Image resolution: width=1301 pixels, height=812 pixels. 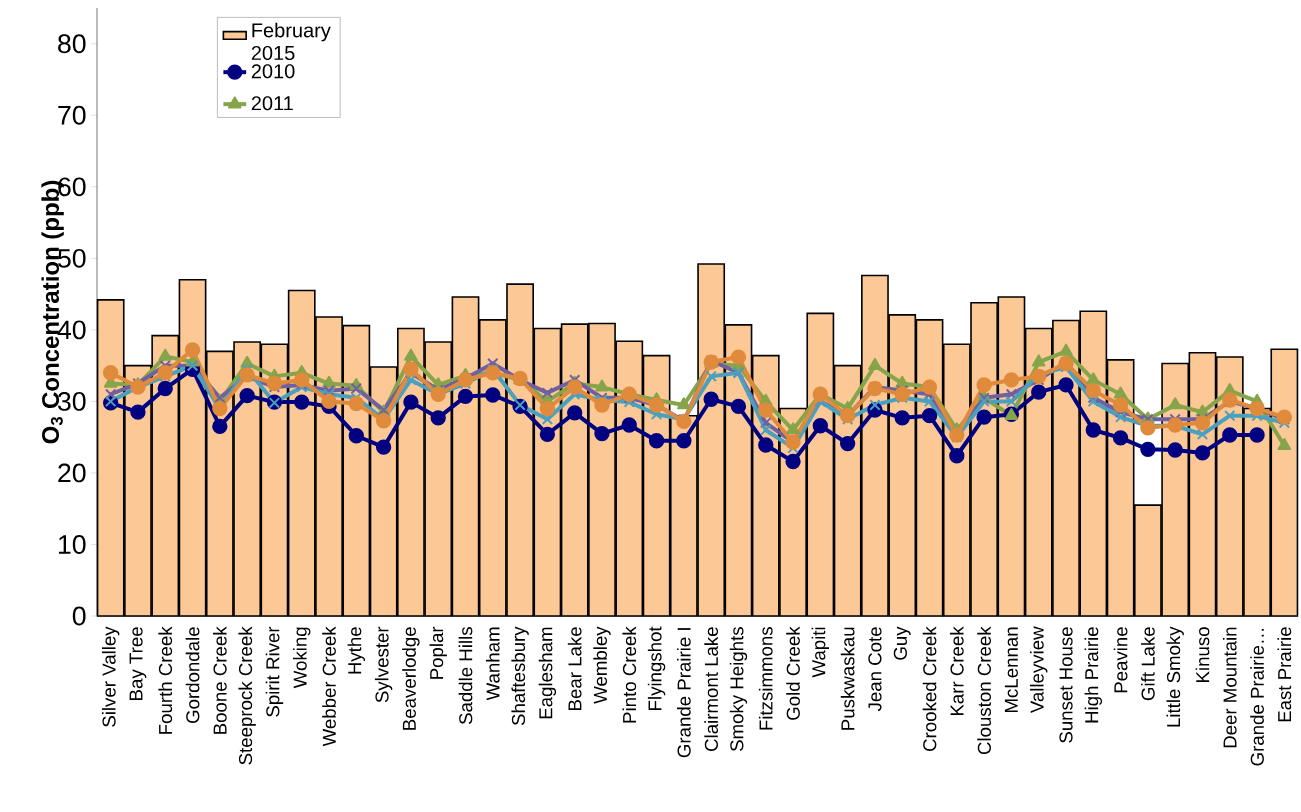 What do you see at coordinates (820, 652) in the screenshot?
I see `x-tick-label: Wapiti` at bounding box center [820, 652].